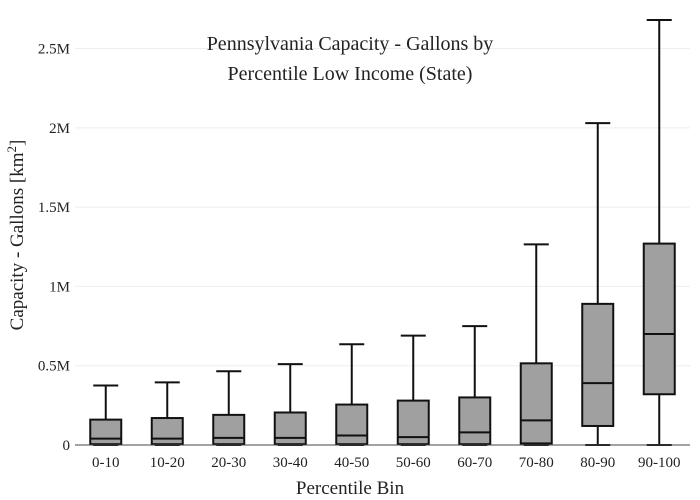 The width and height of the screenshot is (700, 500). Describe the element at coordinates (17, 241) in the screenshot. I see `y-axis-title-main: Capacity - Gallons [km` at that location.